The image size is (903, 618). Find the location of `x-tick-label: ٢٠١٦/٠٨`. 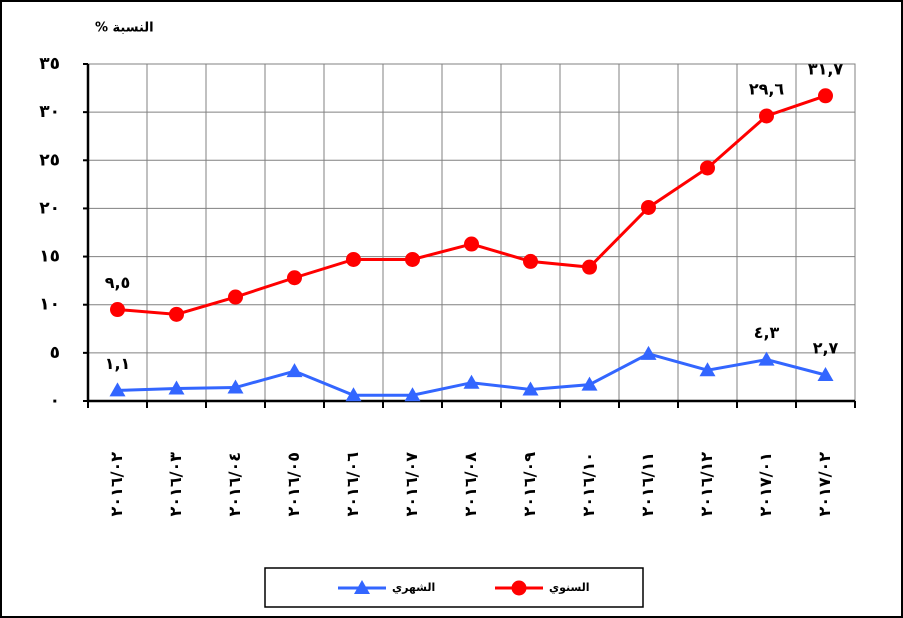

x-tick-label: ٢٠١٦/٠٨ is located at coordinates (470, 484).